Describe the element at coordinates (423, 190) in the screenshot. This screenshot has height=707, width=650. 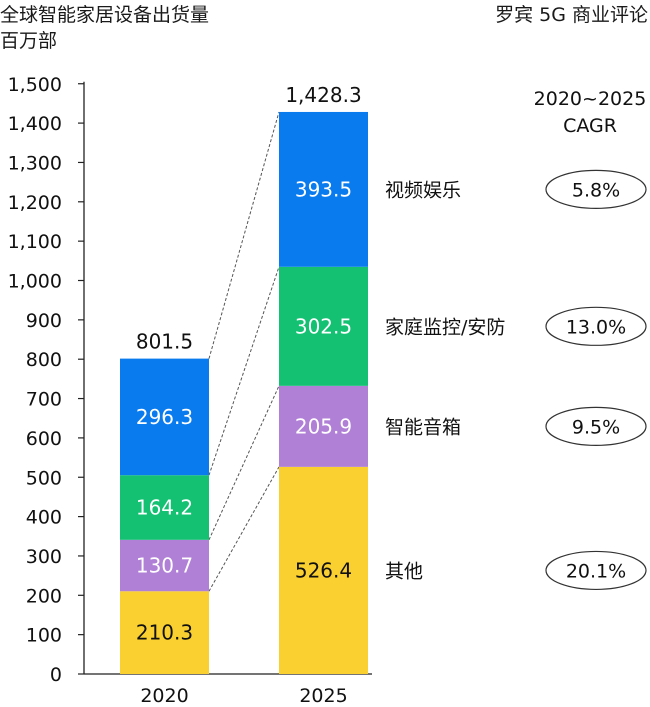
I see `series-category-label: 视频娱乐` at that location.